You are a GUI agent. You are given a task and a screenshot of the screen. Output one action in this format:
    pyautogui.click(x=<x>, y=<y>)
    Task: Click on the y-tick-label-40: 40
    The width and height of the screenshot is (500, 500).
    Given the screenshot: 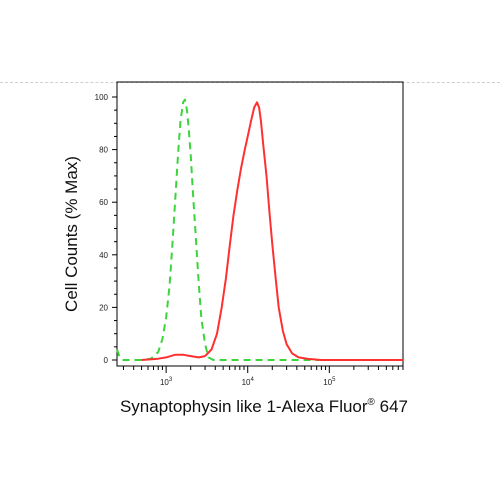 What is the action you would take?
    pyautogui.click(x=103, y=255)
    